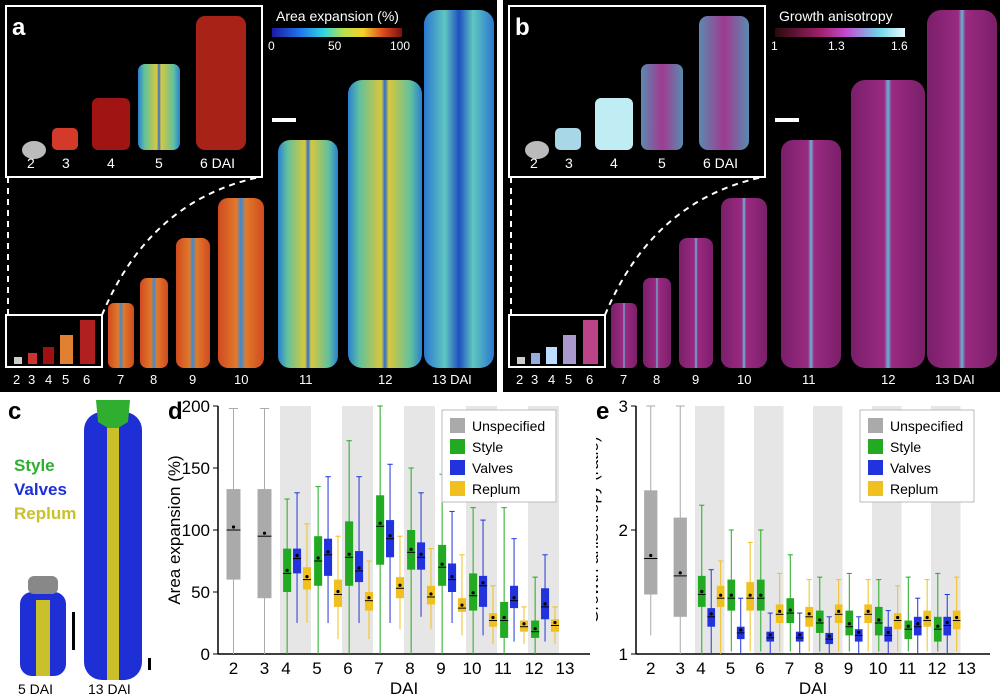 Image resolution: width=1000 pixels, height=699 pixels. Describe the element at coordinates (54, 341) in the screenshot. I see `inset-box-small` at that location.